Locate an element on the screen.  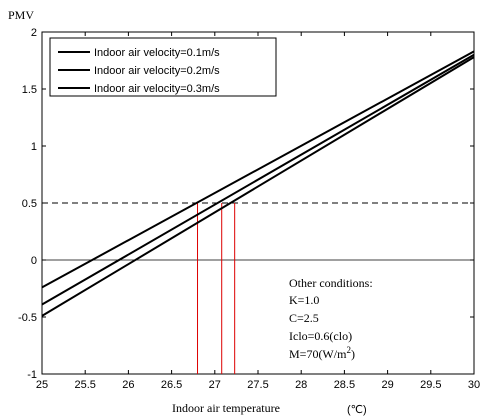
annotation-heading: Other conditions: is located at coordinates (331, 283).